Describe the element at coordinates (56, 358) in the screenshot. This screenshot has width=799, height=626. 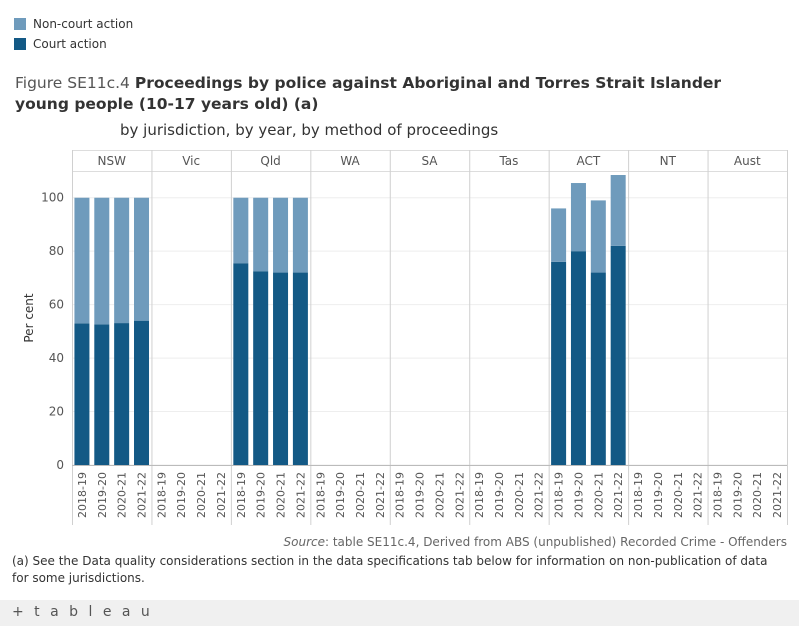
I see `y-tick-label: 40` at that location.